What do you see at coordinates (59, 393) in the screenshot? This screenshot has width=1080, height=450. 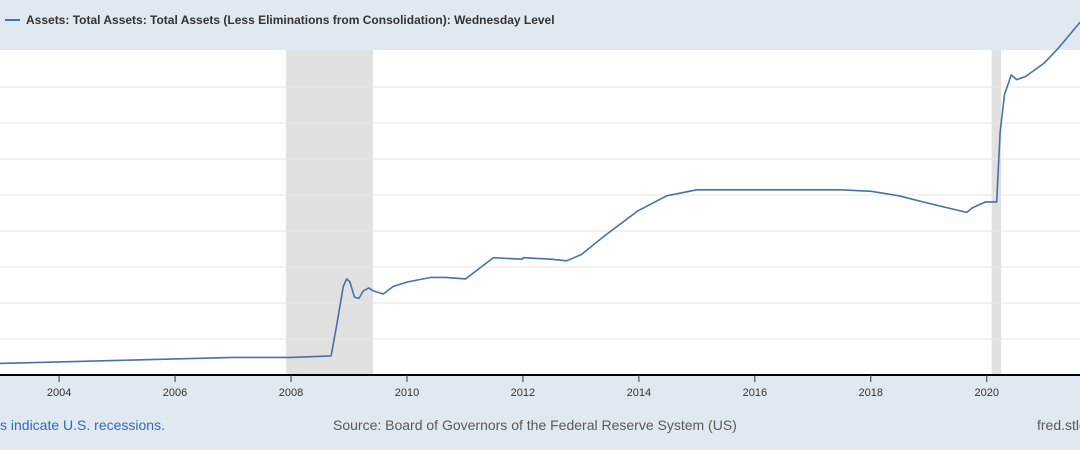 I see `x-tick-label-2004: 2004` at bounding box center [59, 393].